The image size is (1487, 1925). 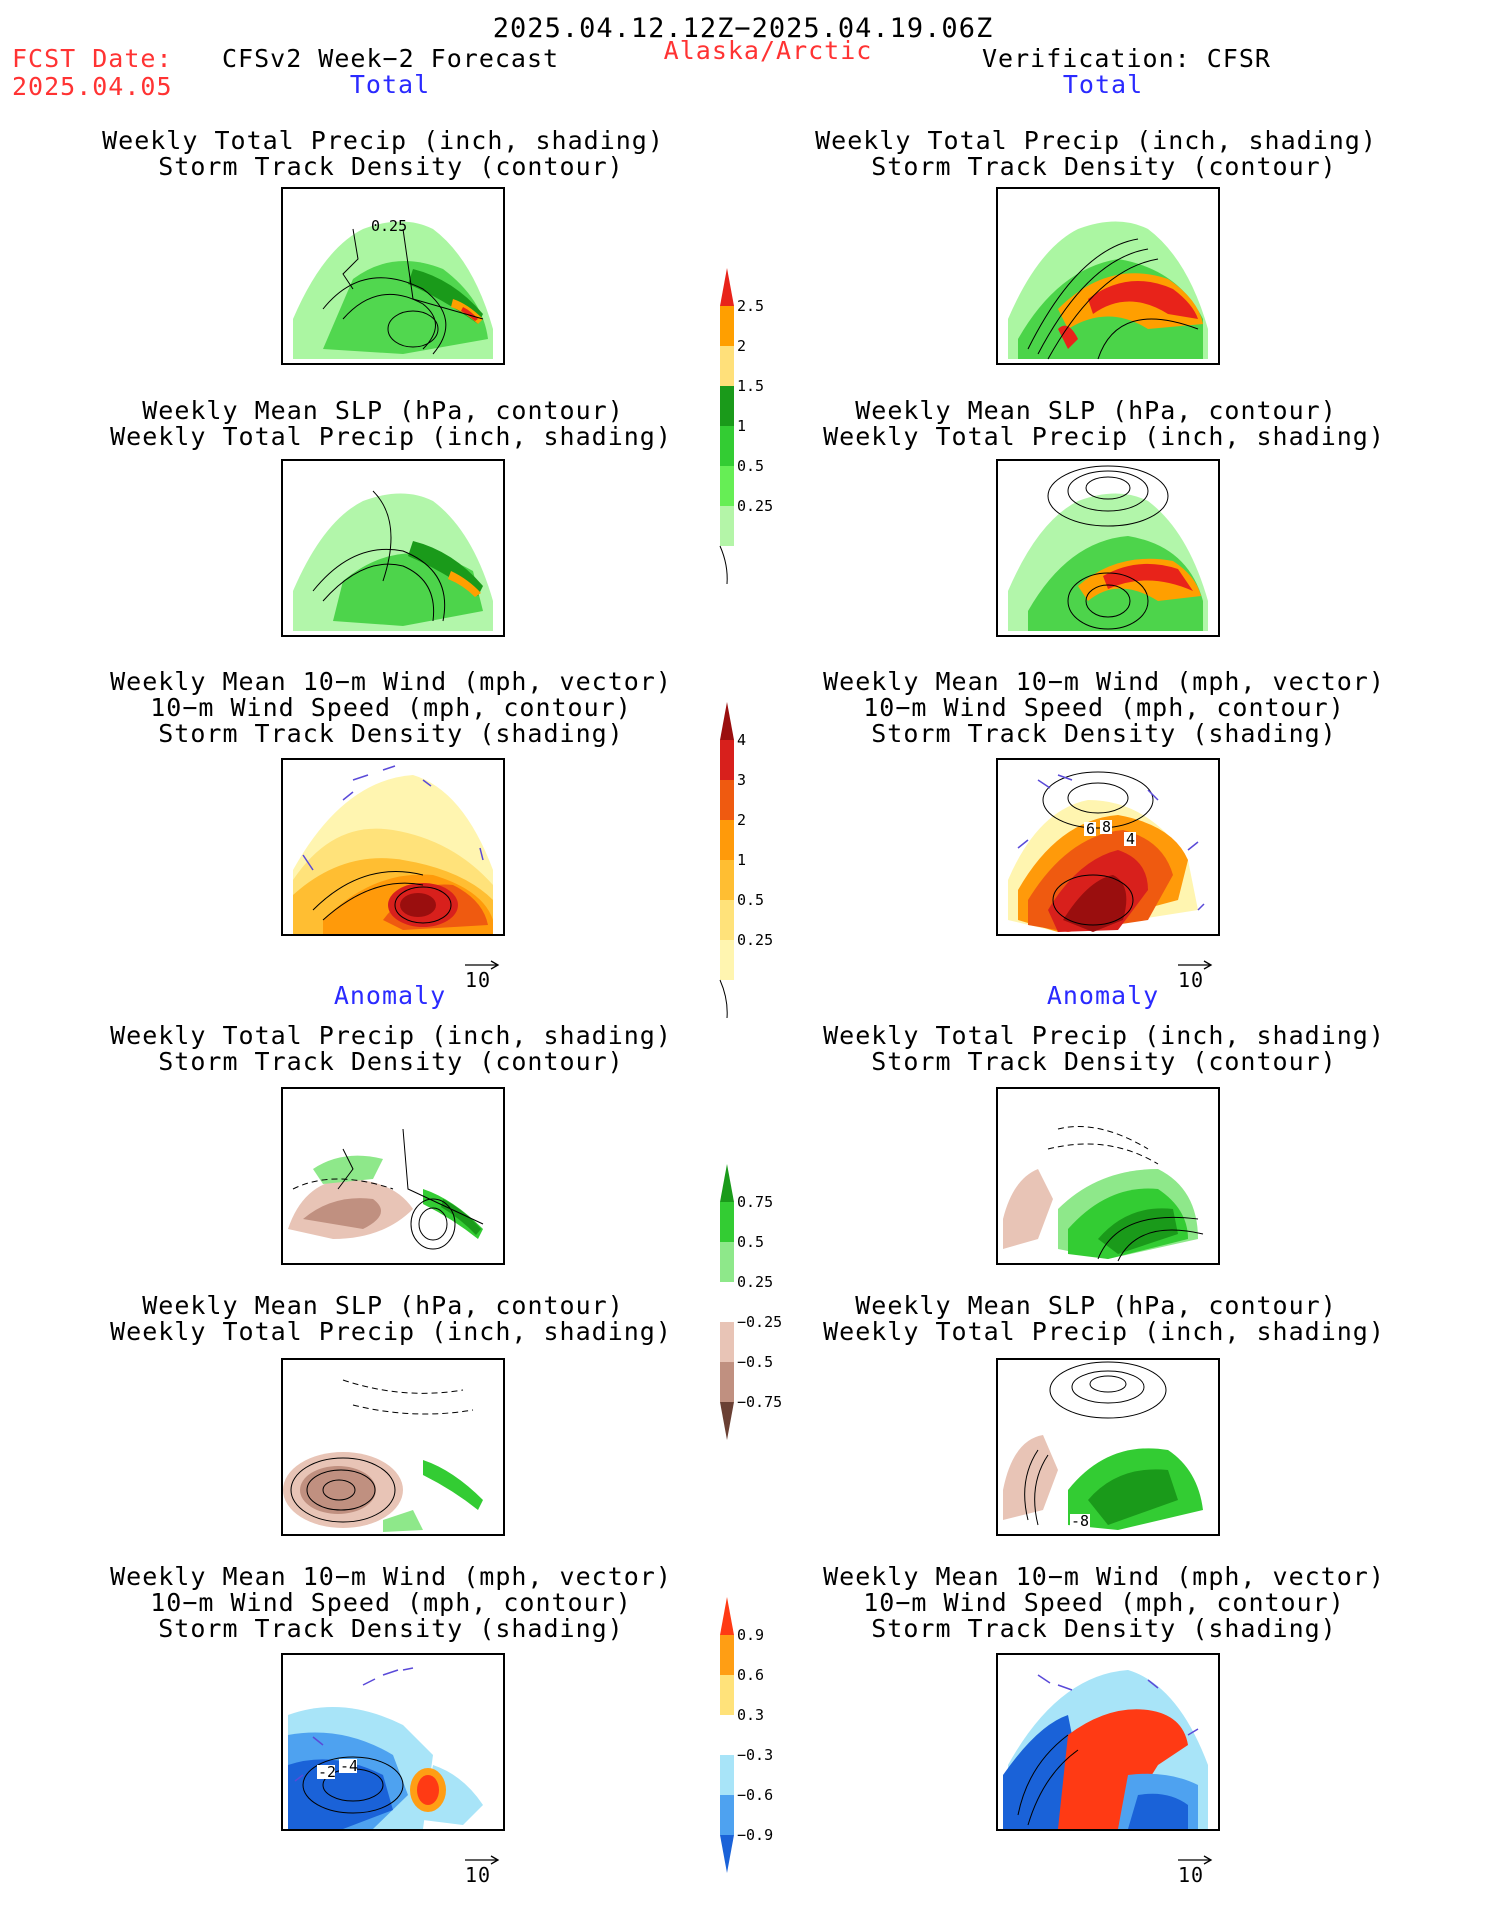 What do you see at coordinates (391, 681) in the screenshot?
I see `title-fc-tot-wind-1: Weekly Mean 10−m Wind (mph, vector)` at bounding box center [391, 681].